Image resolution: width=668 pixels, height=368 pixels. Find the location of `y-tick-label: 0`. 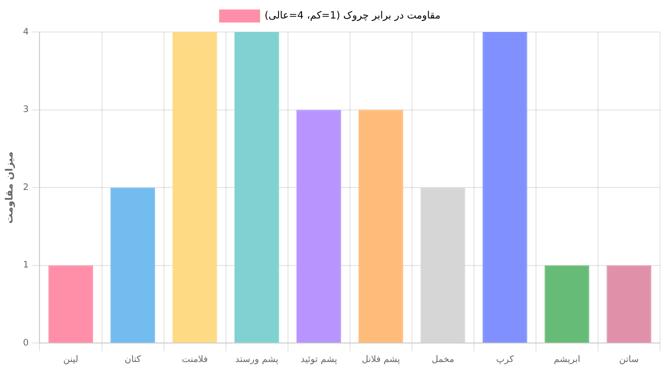

y-tick-label: 0 is located at coordinates (25, 343).